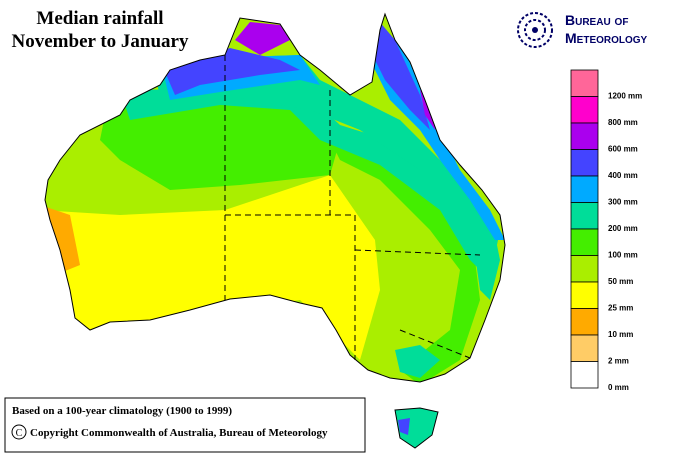 This screenshot has width=680, height=458. I want to click on legend-label: 2 mm, so click(618, 361).